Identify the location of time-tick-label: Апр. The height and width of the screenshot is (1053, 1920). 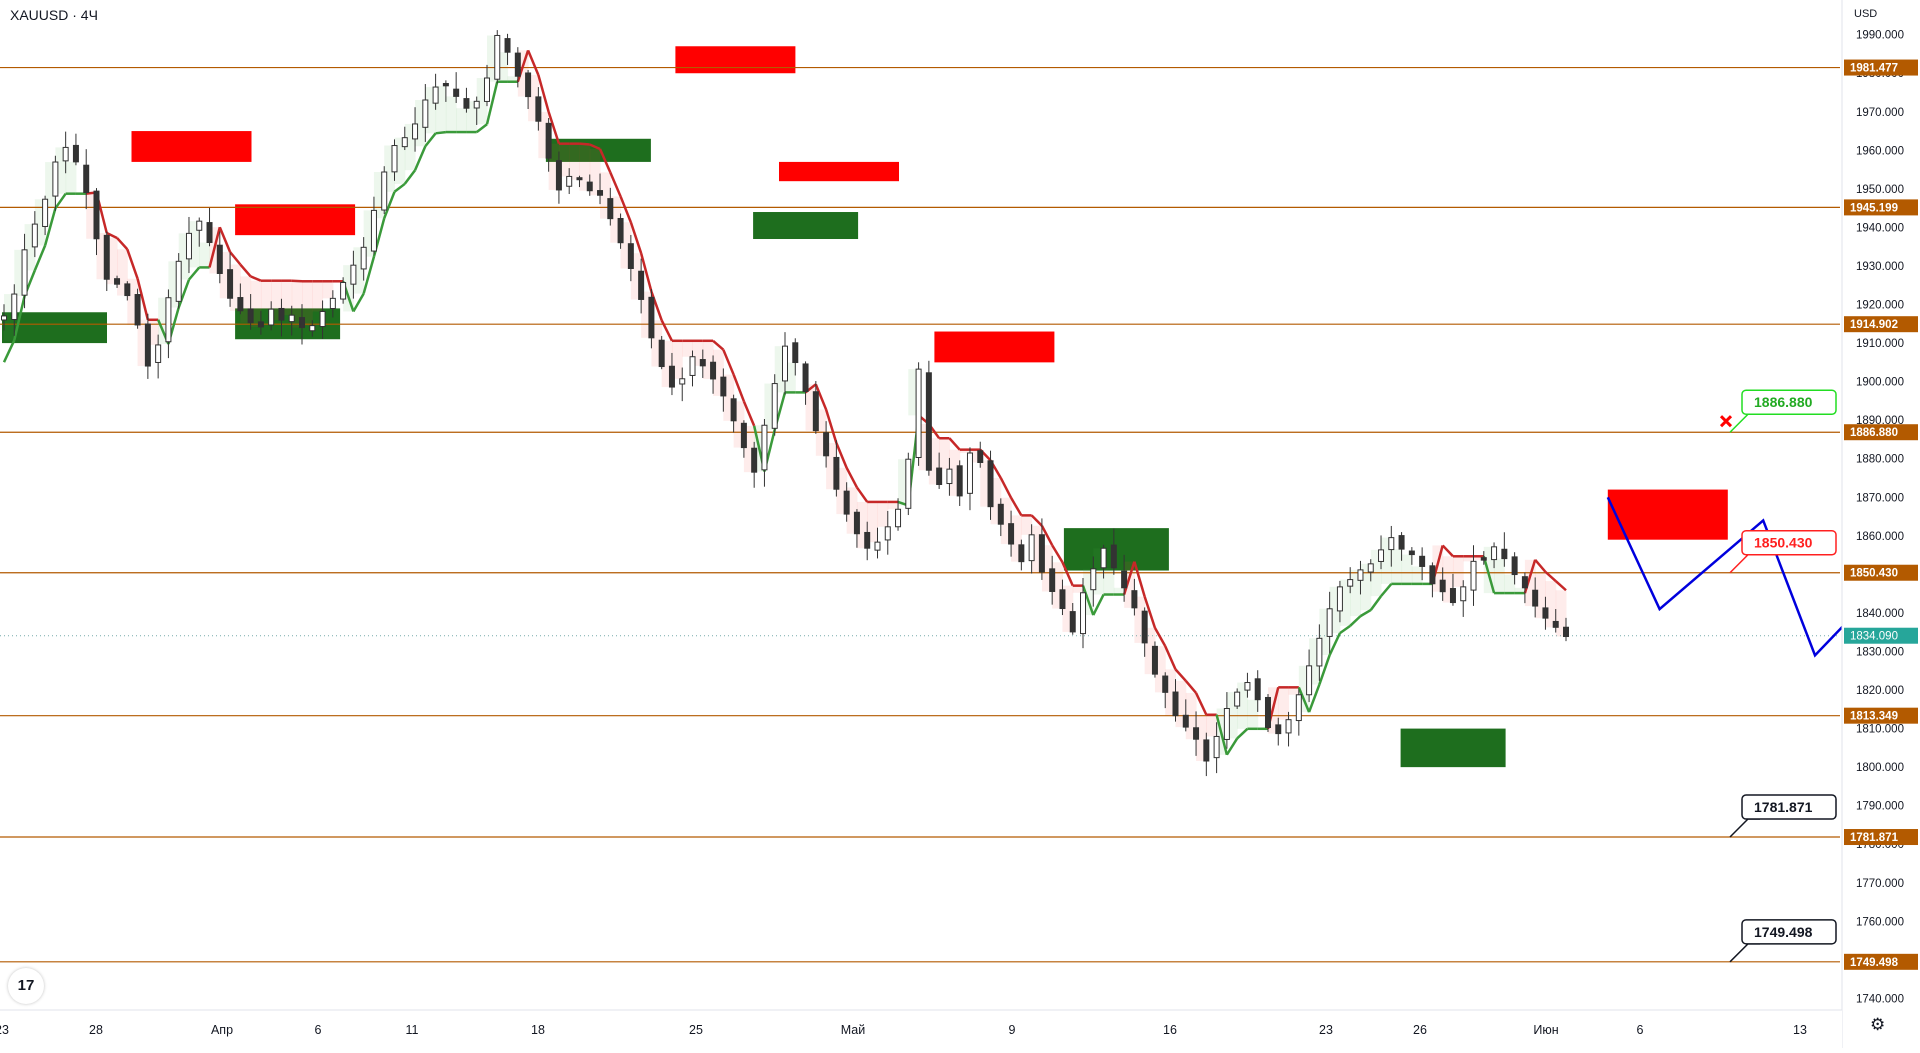
(222, 1030).